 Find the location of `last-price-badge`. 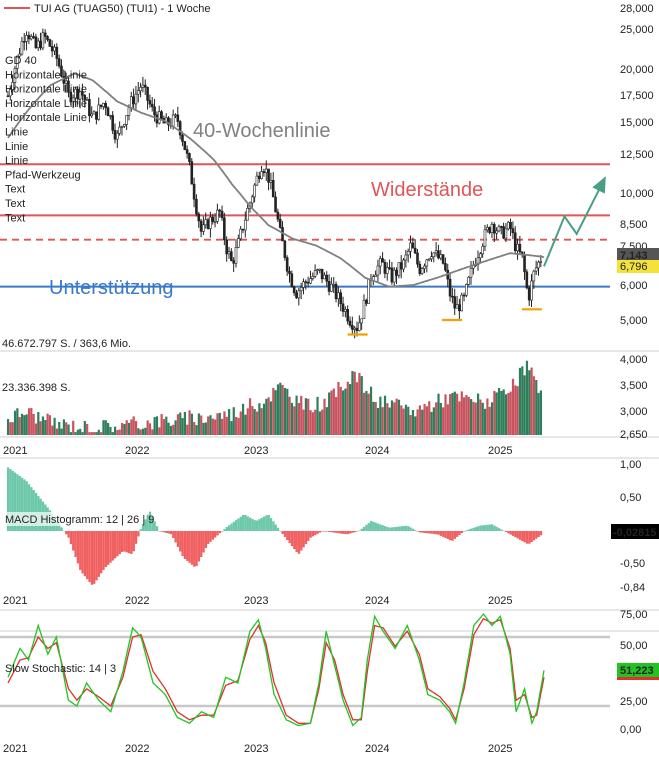

last-price-badge is located at coordinates (638, 255).